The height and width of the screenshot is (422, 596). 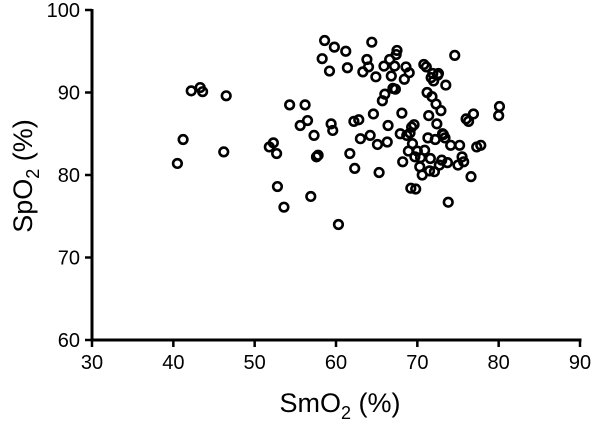 I want to click on x-tick-label-6: 90, so click(x=580, y=363).